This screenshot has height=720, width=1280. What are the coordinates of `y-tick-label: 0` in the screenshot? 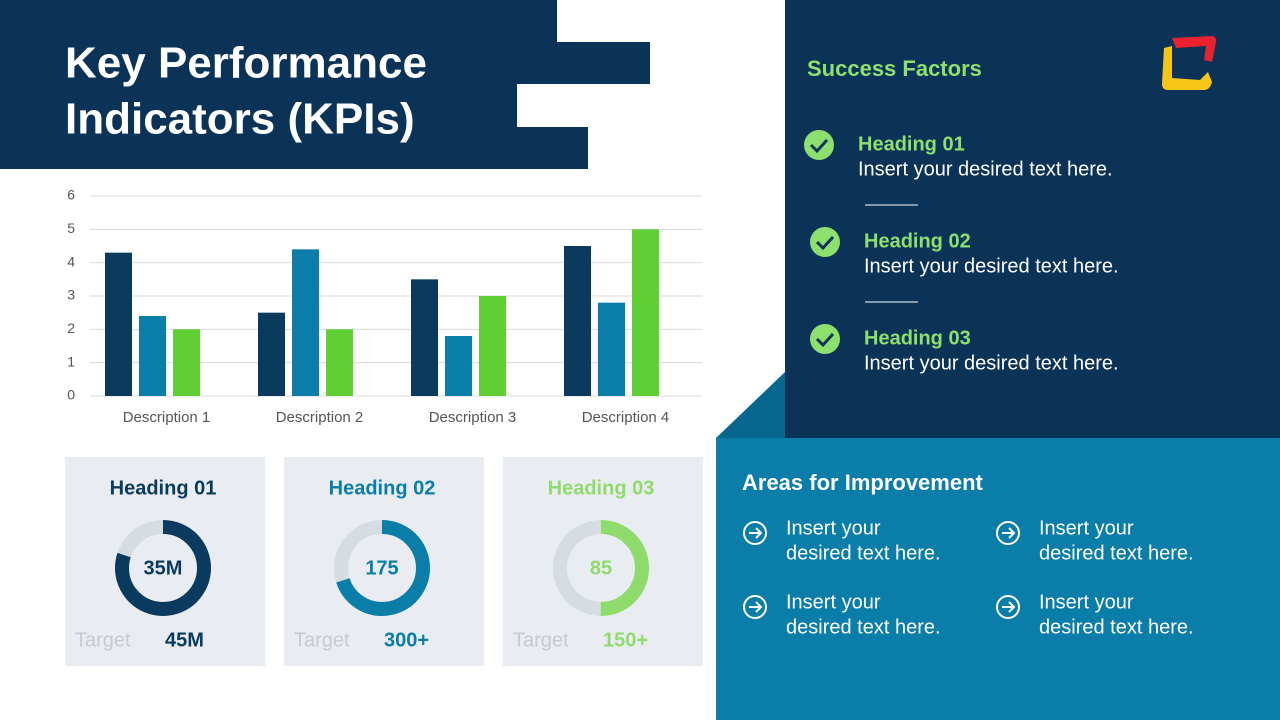 It's located at (71, 395).